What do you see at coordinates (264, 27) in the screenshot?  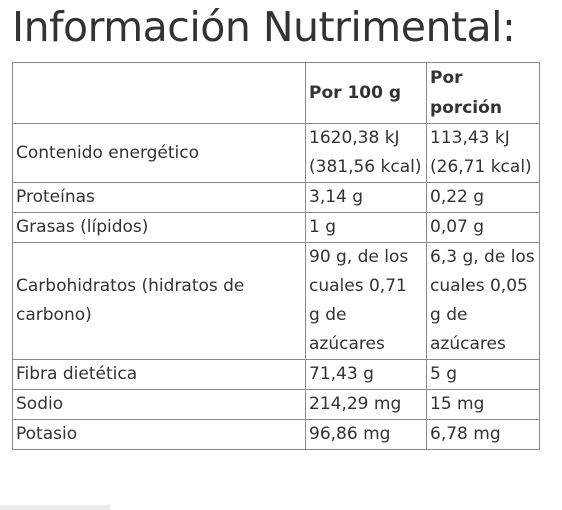 I see `page-title: Información Nutrimental:` at bounding box center [264, 27].